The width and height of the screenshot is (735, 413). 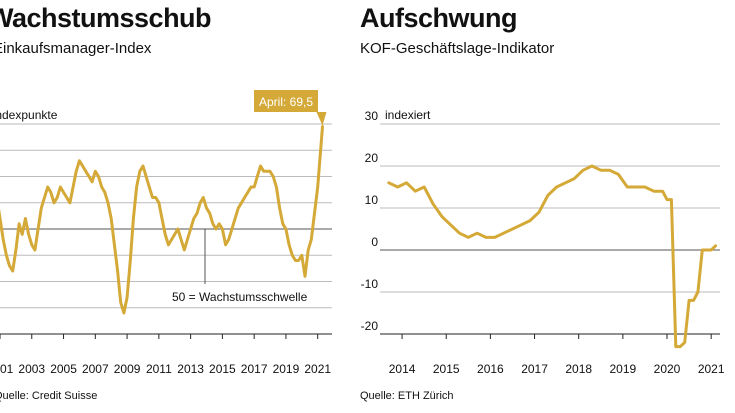 I want to click on y-axis-label: indexiert, so click(x=408, y=115).